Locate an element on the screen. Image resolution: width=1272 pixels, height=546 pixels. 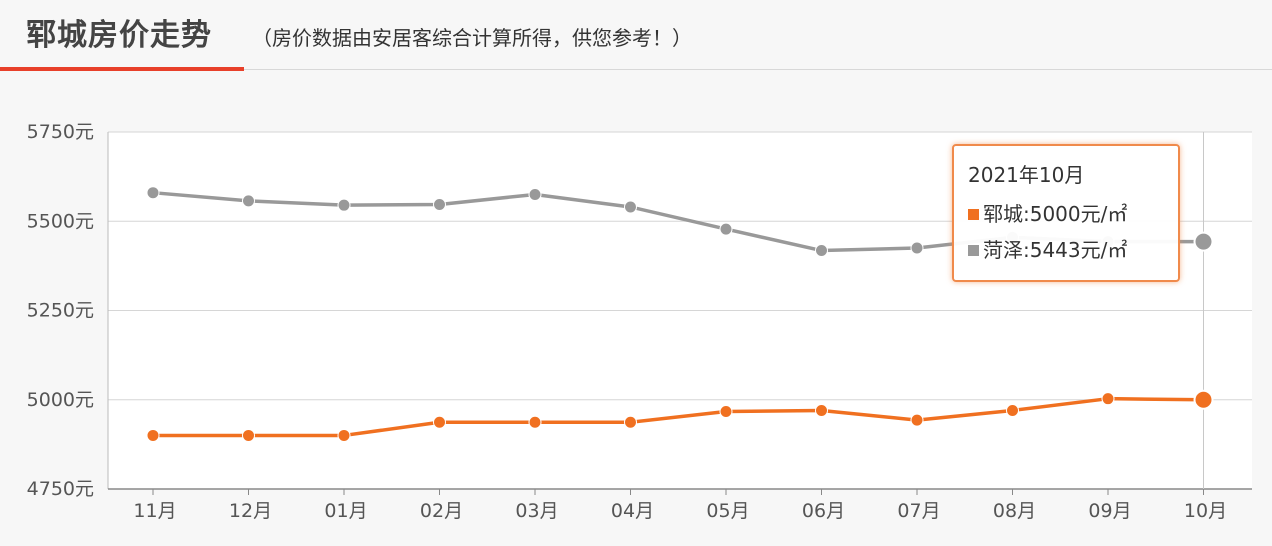
header-accent-bar is located at coordinates (122, 69).